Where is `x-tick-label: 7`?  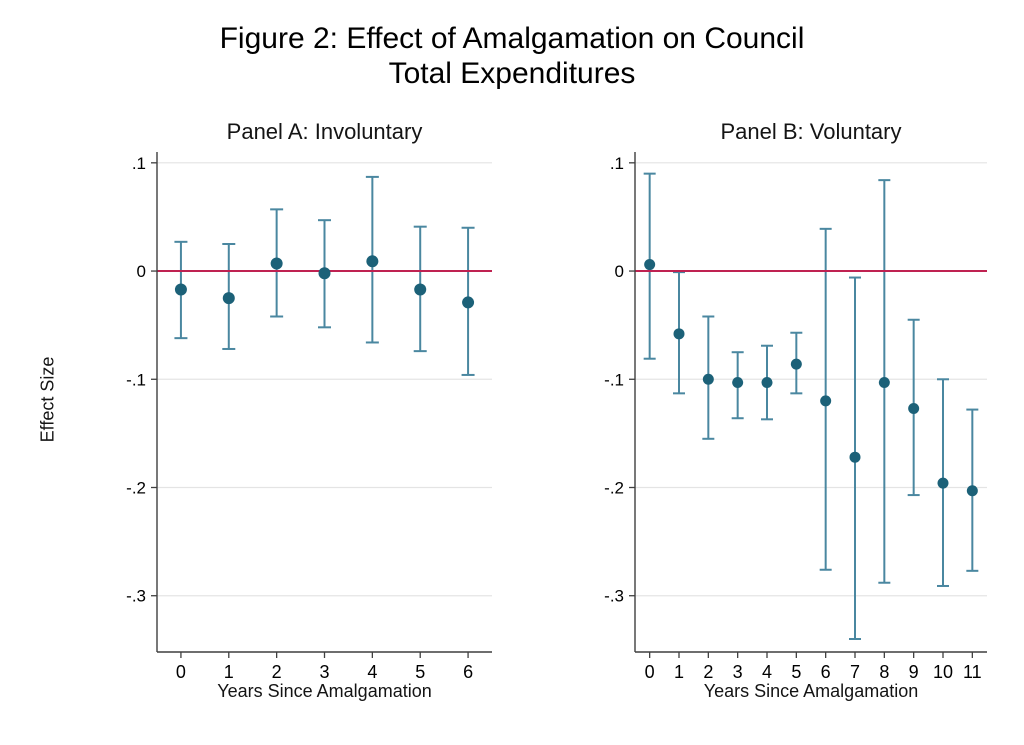
x-tick-label: 7 is located at coordinates (855, 672).